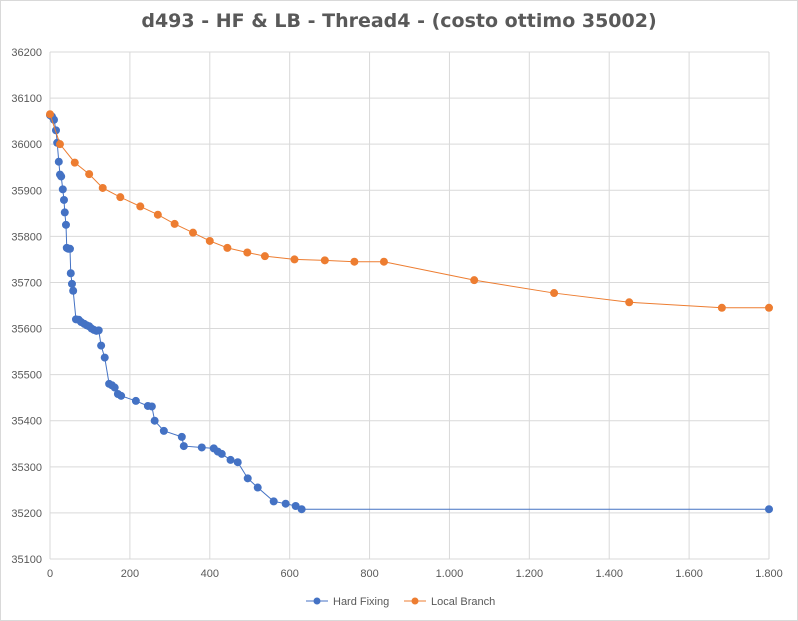  What do you see at coordinates (463, 602) in the screenshot?
I see `legend-label: Local Branch` at bounding box center [463, 602].